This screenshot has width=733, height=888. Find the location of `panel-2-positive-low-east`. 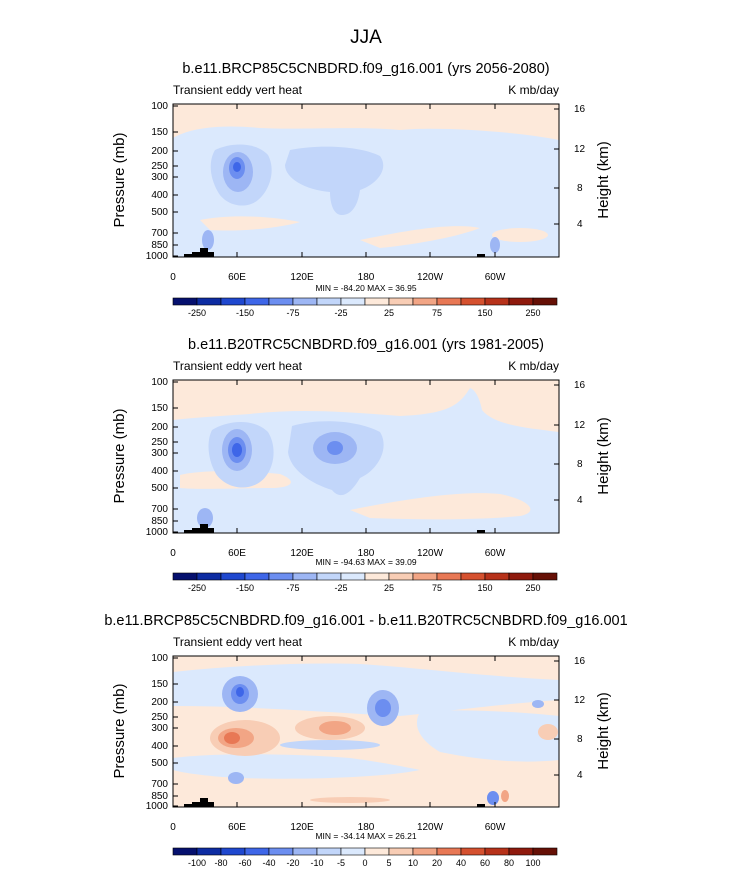

panel-2-positive-low-east is located at coordinates (440, 506).